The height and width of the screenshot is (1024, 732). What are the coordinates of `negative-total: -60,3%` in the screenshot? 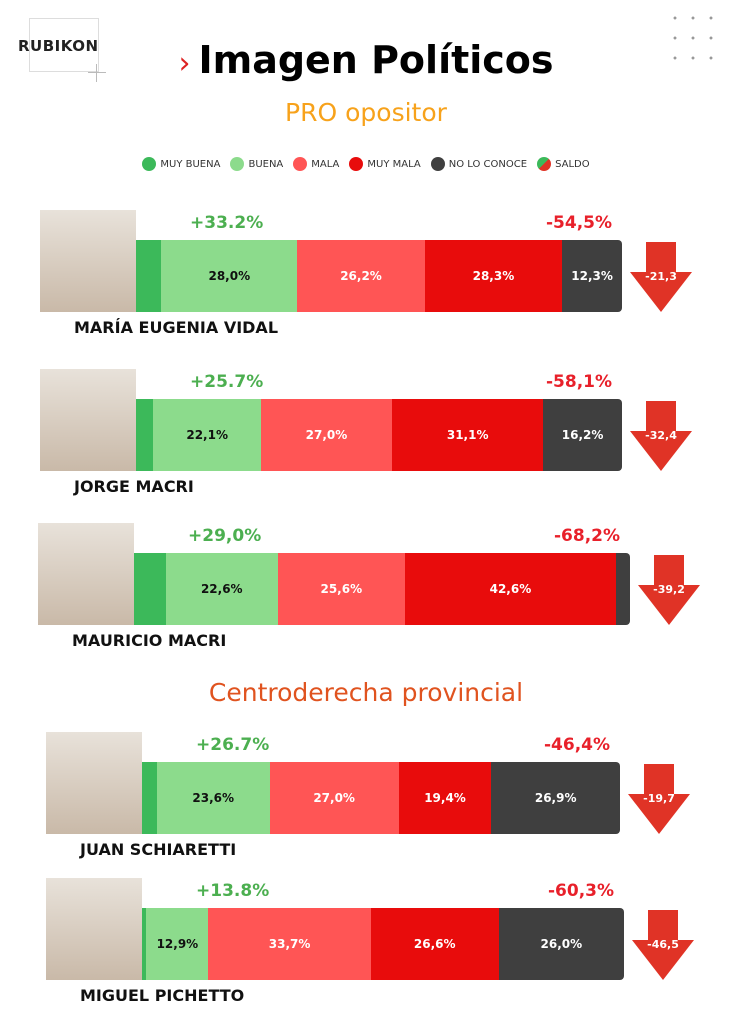 It's located at (581, 891).